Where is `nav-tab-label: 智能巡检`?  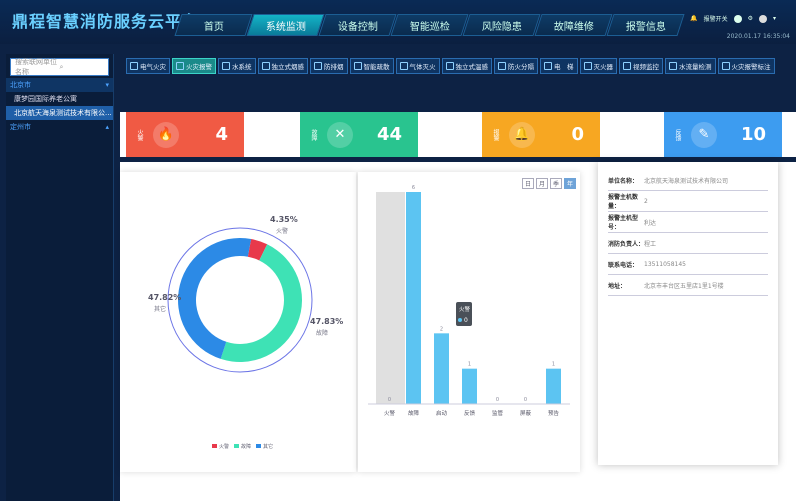 nav-tab-label: 智能巡检 is located at coordinates (429, 27).